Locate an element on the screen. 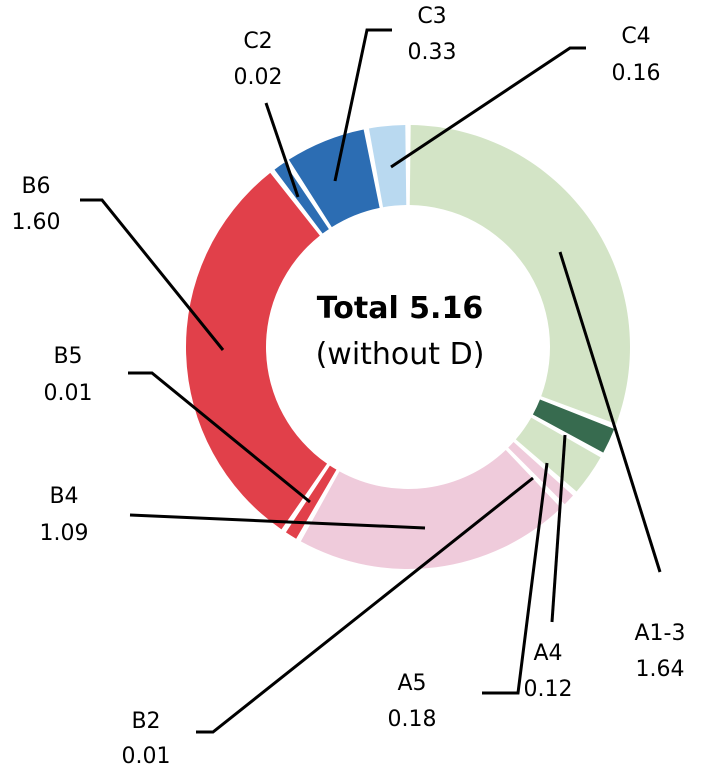  slice-b4 is located at coordinates (430, 509).